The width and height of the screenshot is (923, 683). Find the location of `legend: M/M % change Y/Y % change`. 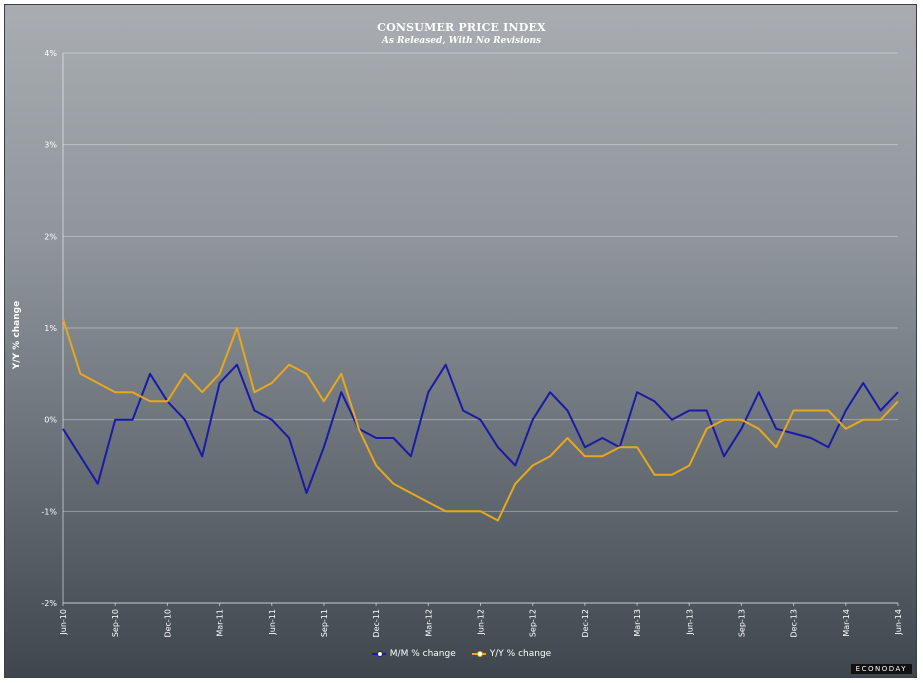

legend: M/M % change Y/Y % change is located at coordinates (460, 654).